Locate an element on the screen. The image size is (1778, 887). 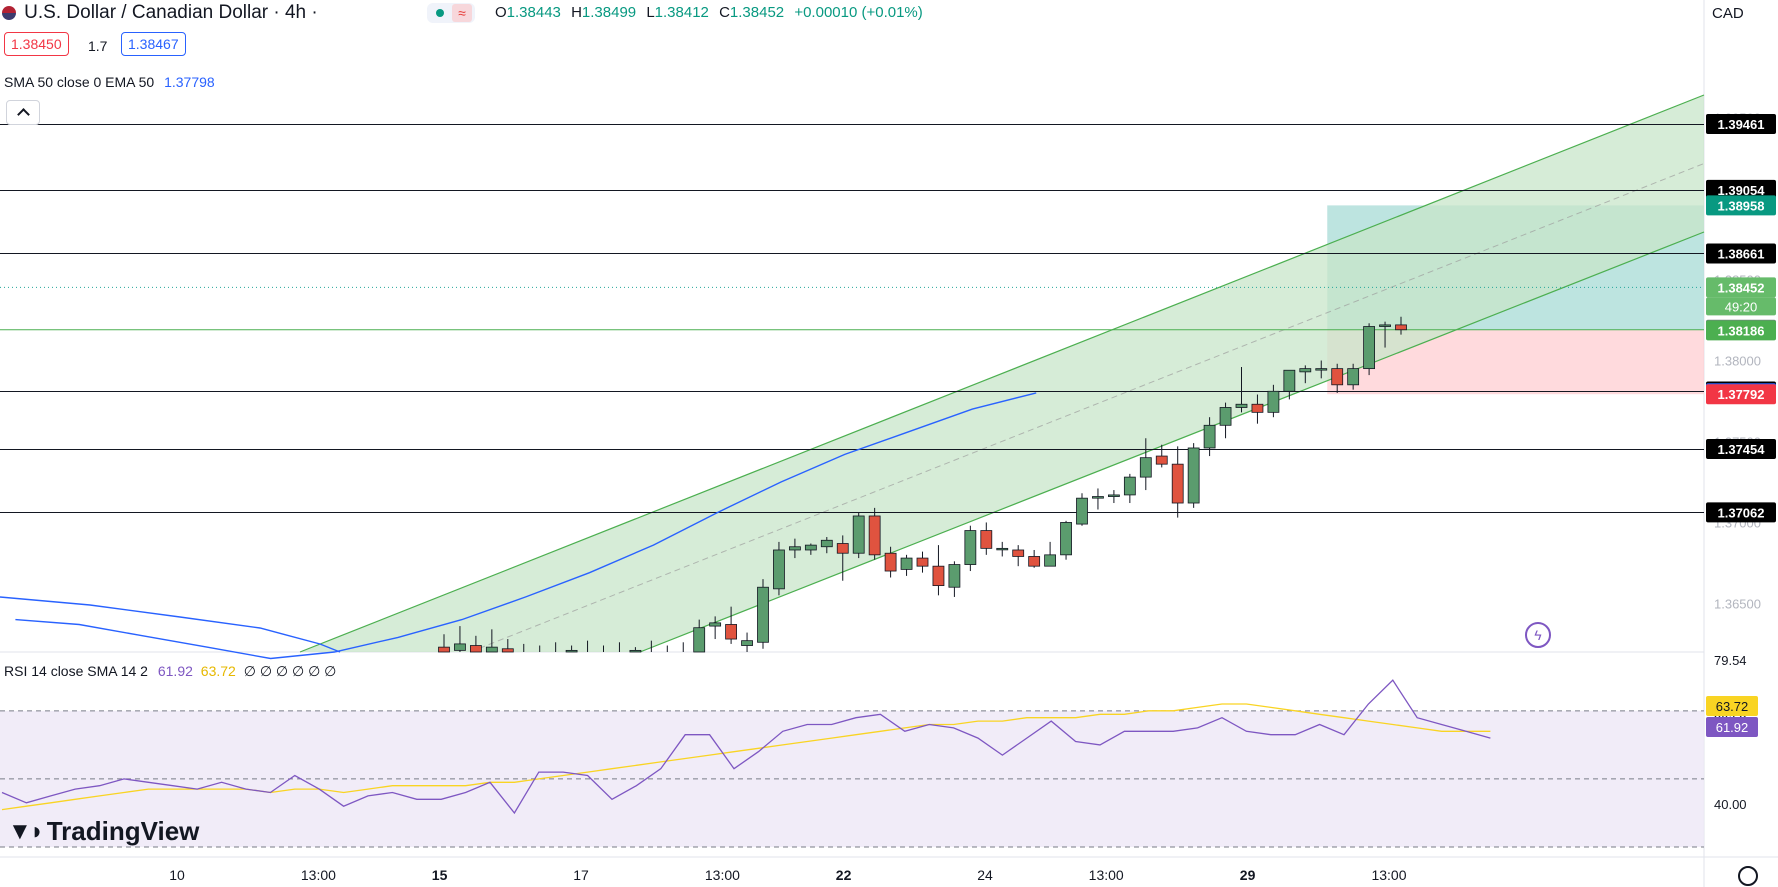
time-tick-label: 10 is located at coordinates (177, 875).